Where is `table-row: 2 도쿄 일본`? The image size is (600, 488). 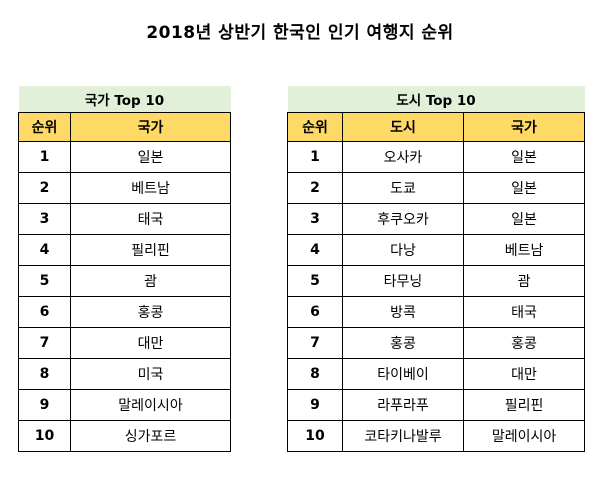
table-row: 2 도쿄 일본 is located at coordinates (436, 188).